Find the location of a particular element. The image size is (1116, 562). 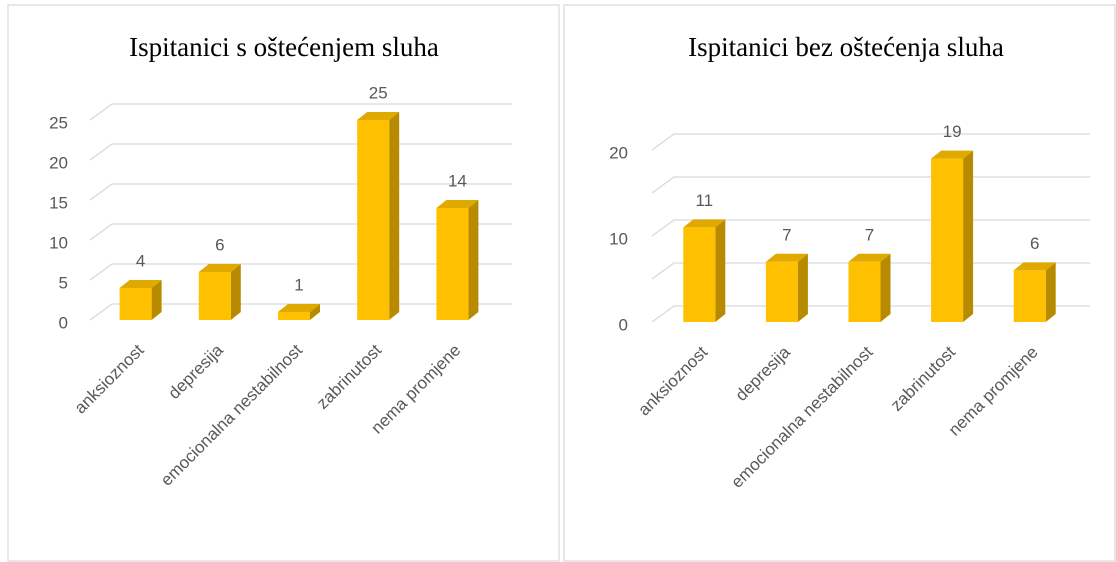

y-tick-label: 5 is located at coordinates (63, 282).